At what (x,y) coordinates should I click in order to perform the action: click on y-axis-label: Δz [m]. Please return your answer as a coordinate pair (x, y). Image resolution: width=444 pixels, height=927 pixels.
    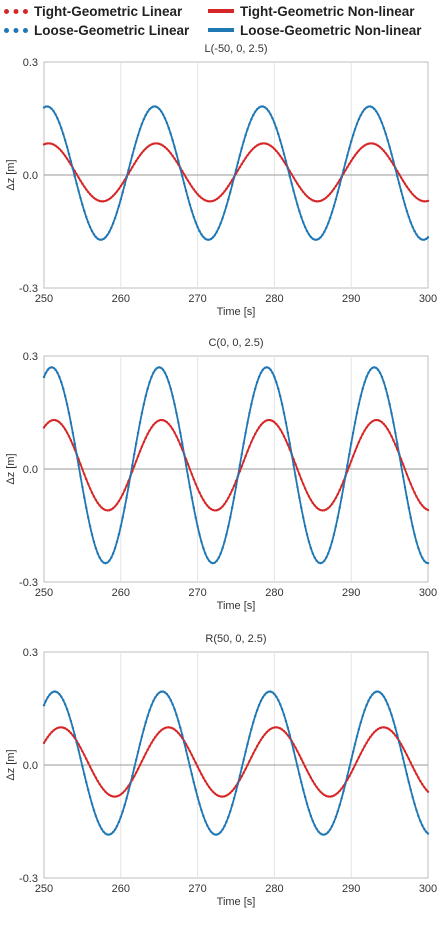
    Looking at the image, I should click on (11, 468).